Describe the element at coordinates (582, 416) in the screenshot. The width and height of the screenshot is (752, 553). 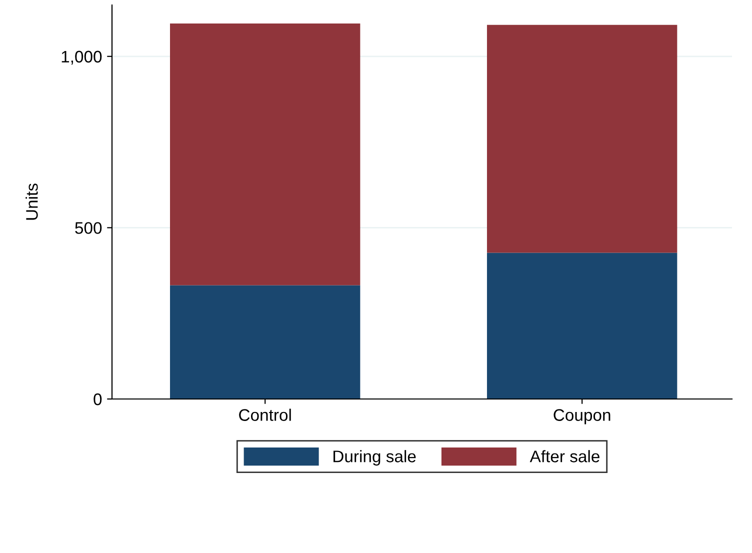
I see `x-tick-label: Coupon` at that location.